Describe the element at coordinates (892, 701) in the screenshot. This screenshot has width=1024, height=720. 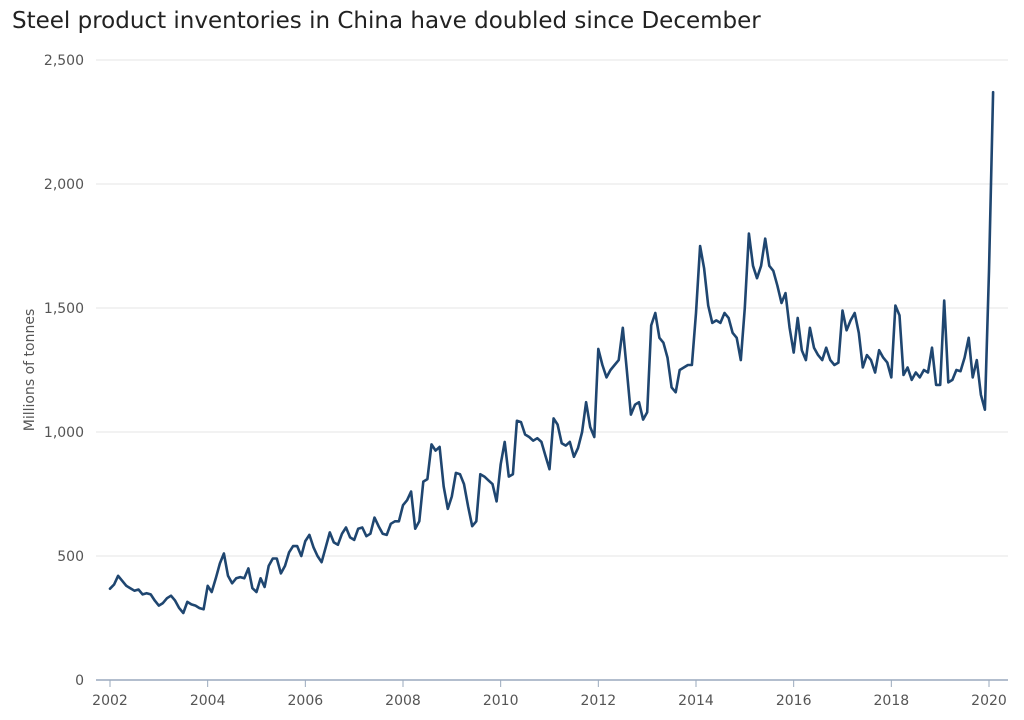
I see `x-tick-label: 2018` at that location.